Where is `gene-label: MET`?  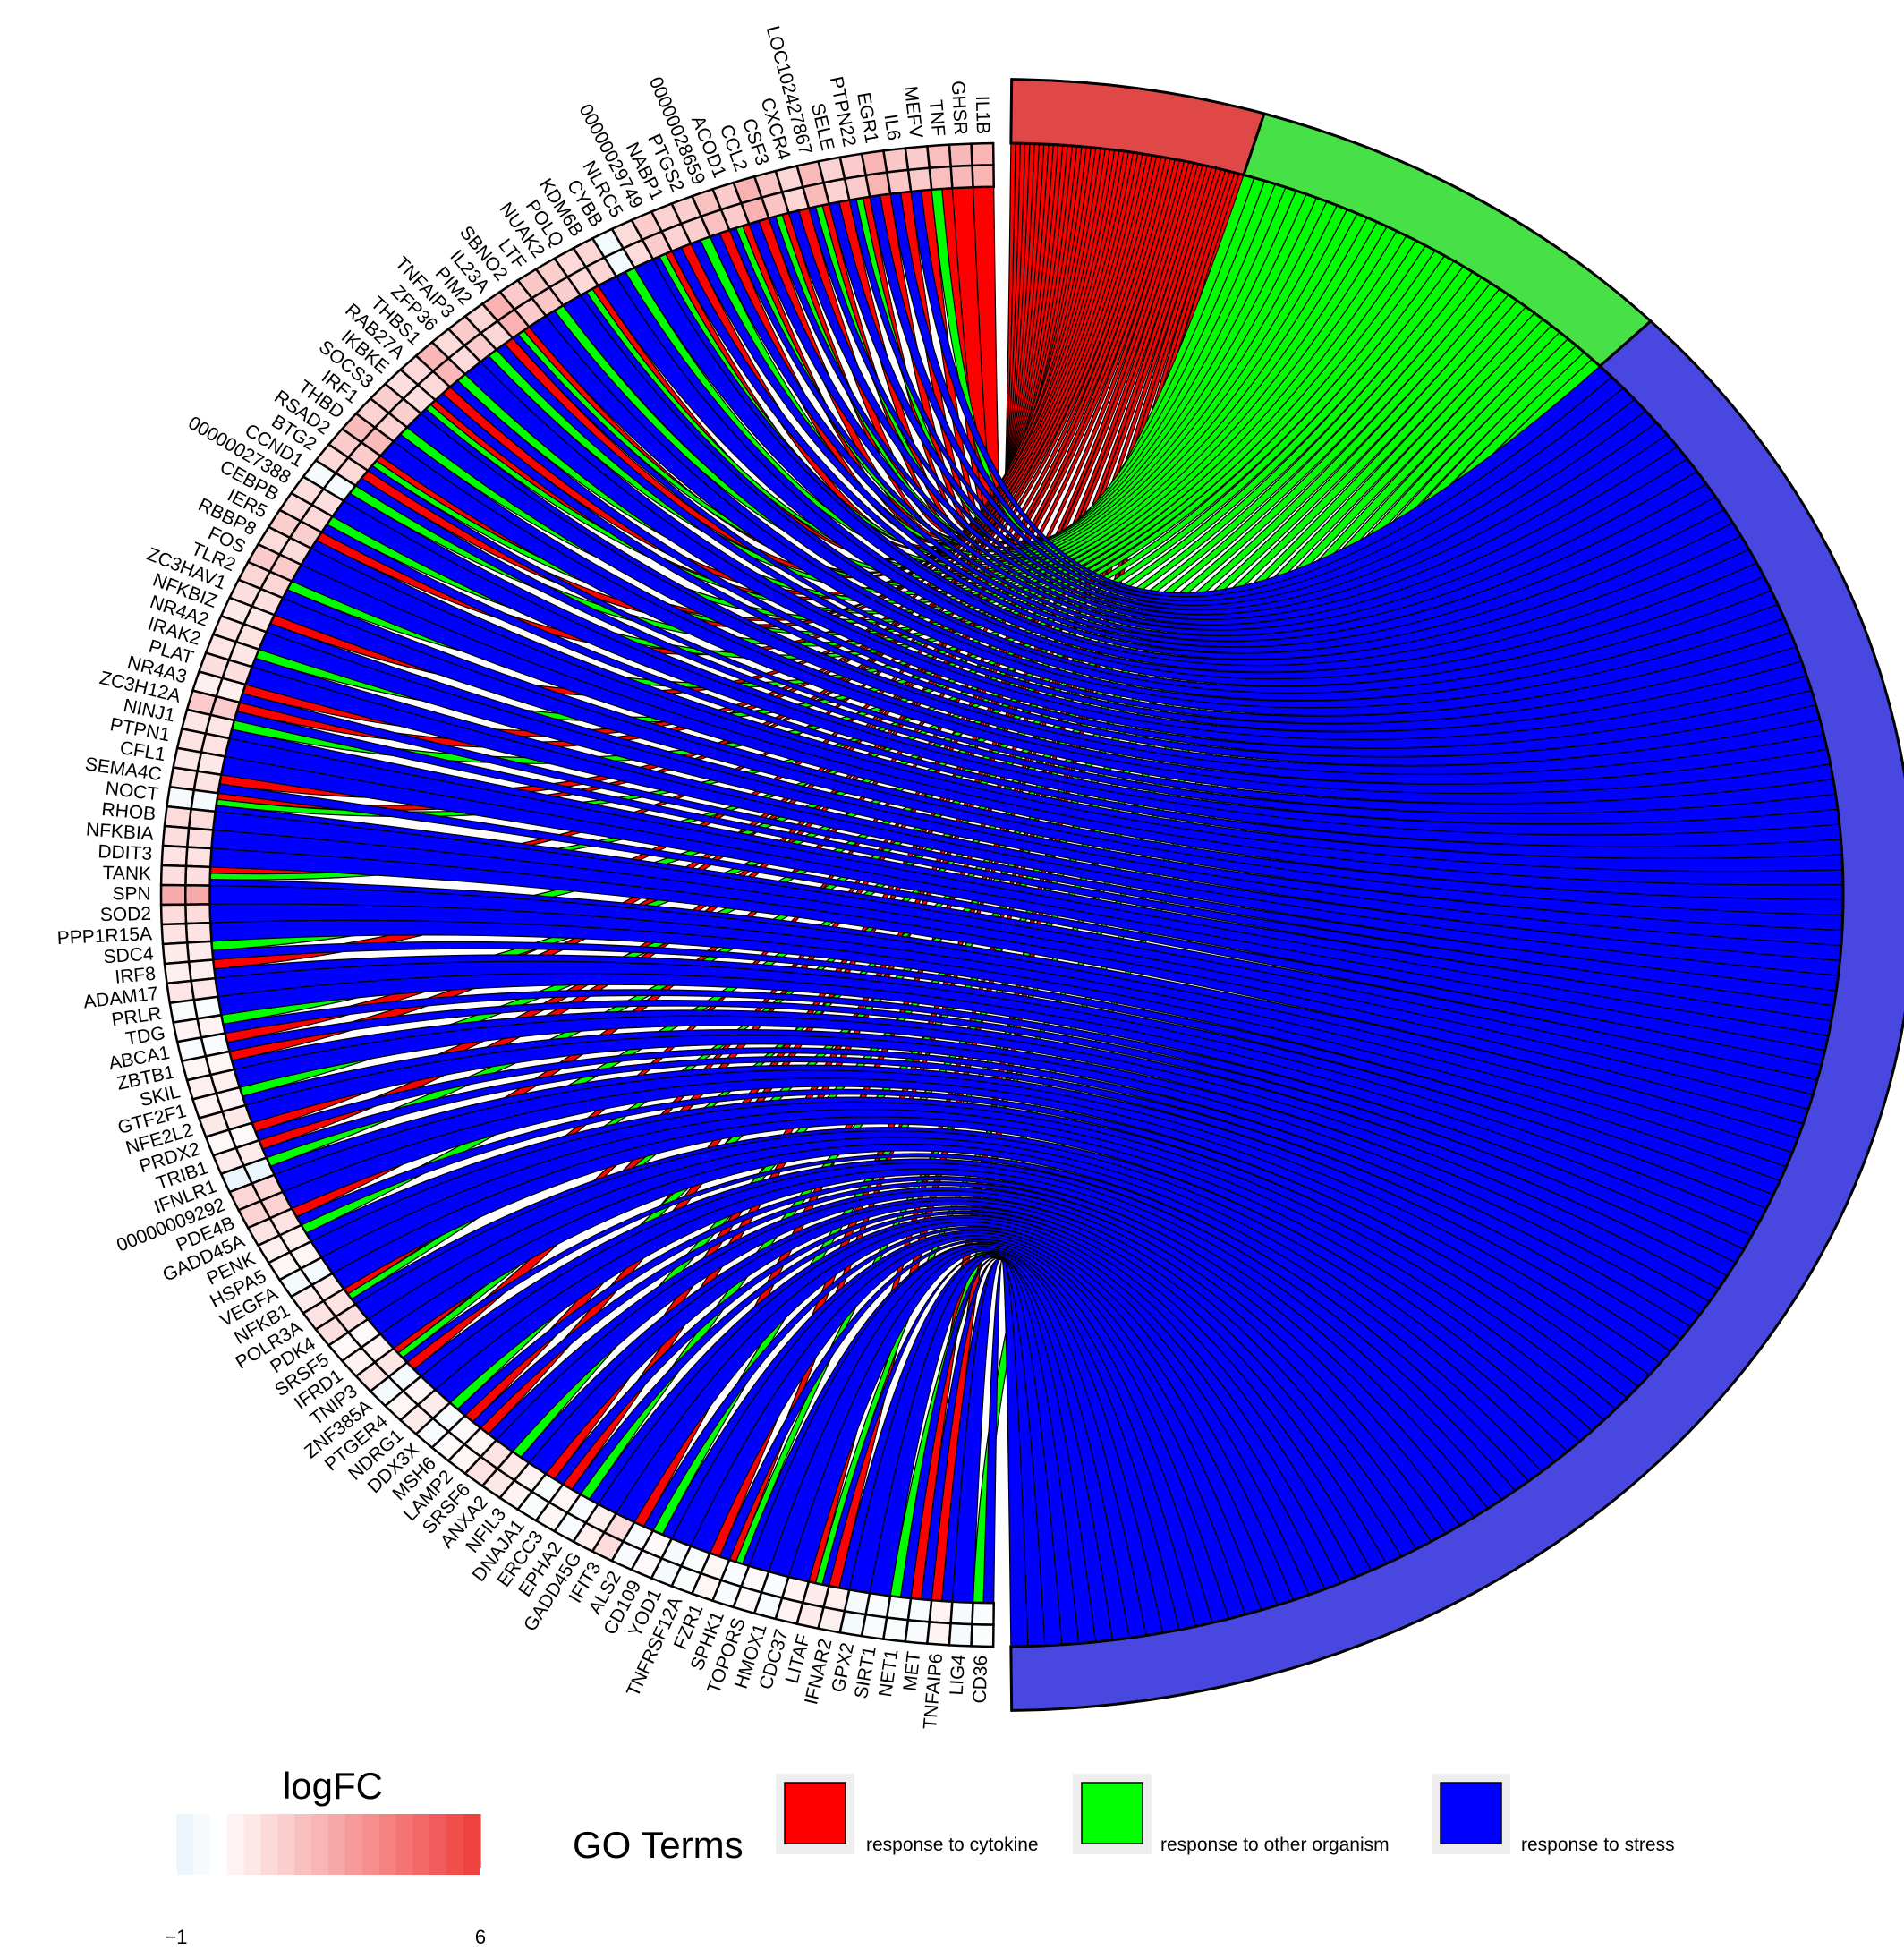 gene-label: MET is located at coordinates (911, 1671).